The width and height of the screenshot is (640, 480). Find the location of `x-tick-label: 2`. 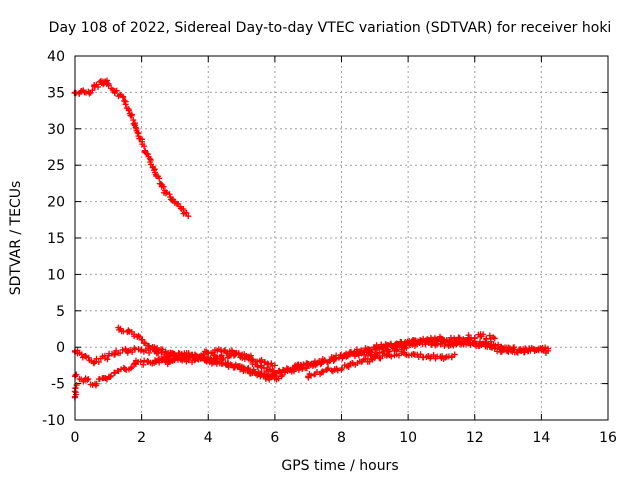

x-tick-label: 2 is located at coordinates (141, 438).